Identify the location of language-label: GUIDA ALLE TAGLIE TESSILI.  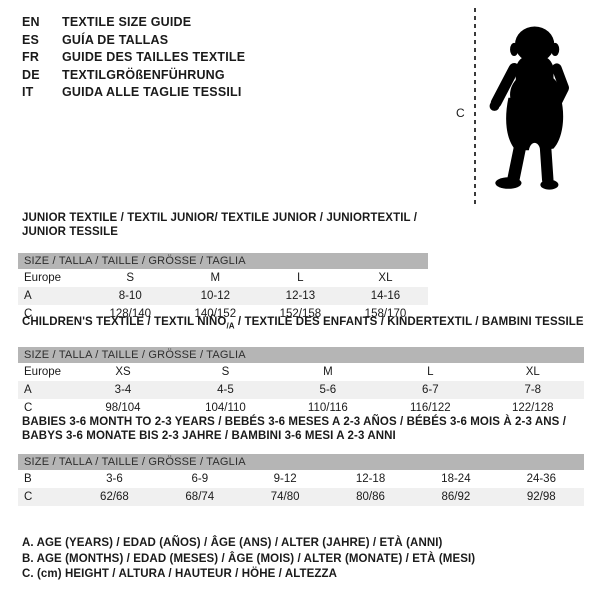
(152, 92).